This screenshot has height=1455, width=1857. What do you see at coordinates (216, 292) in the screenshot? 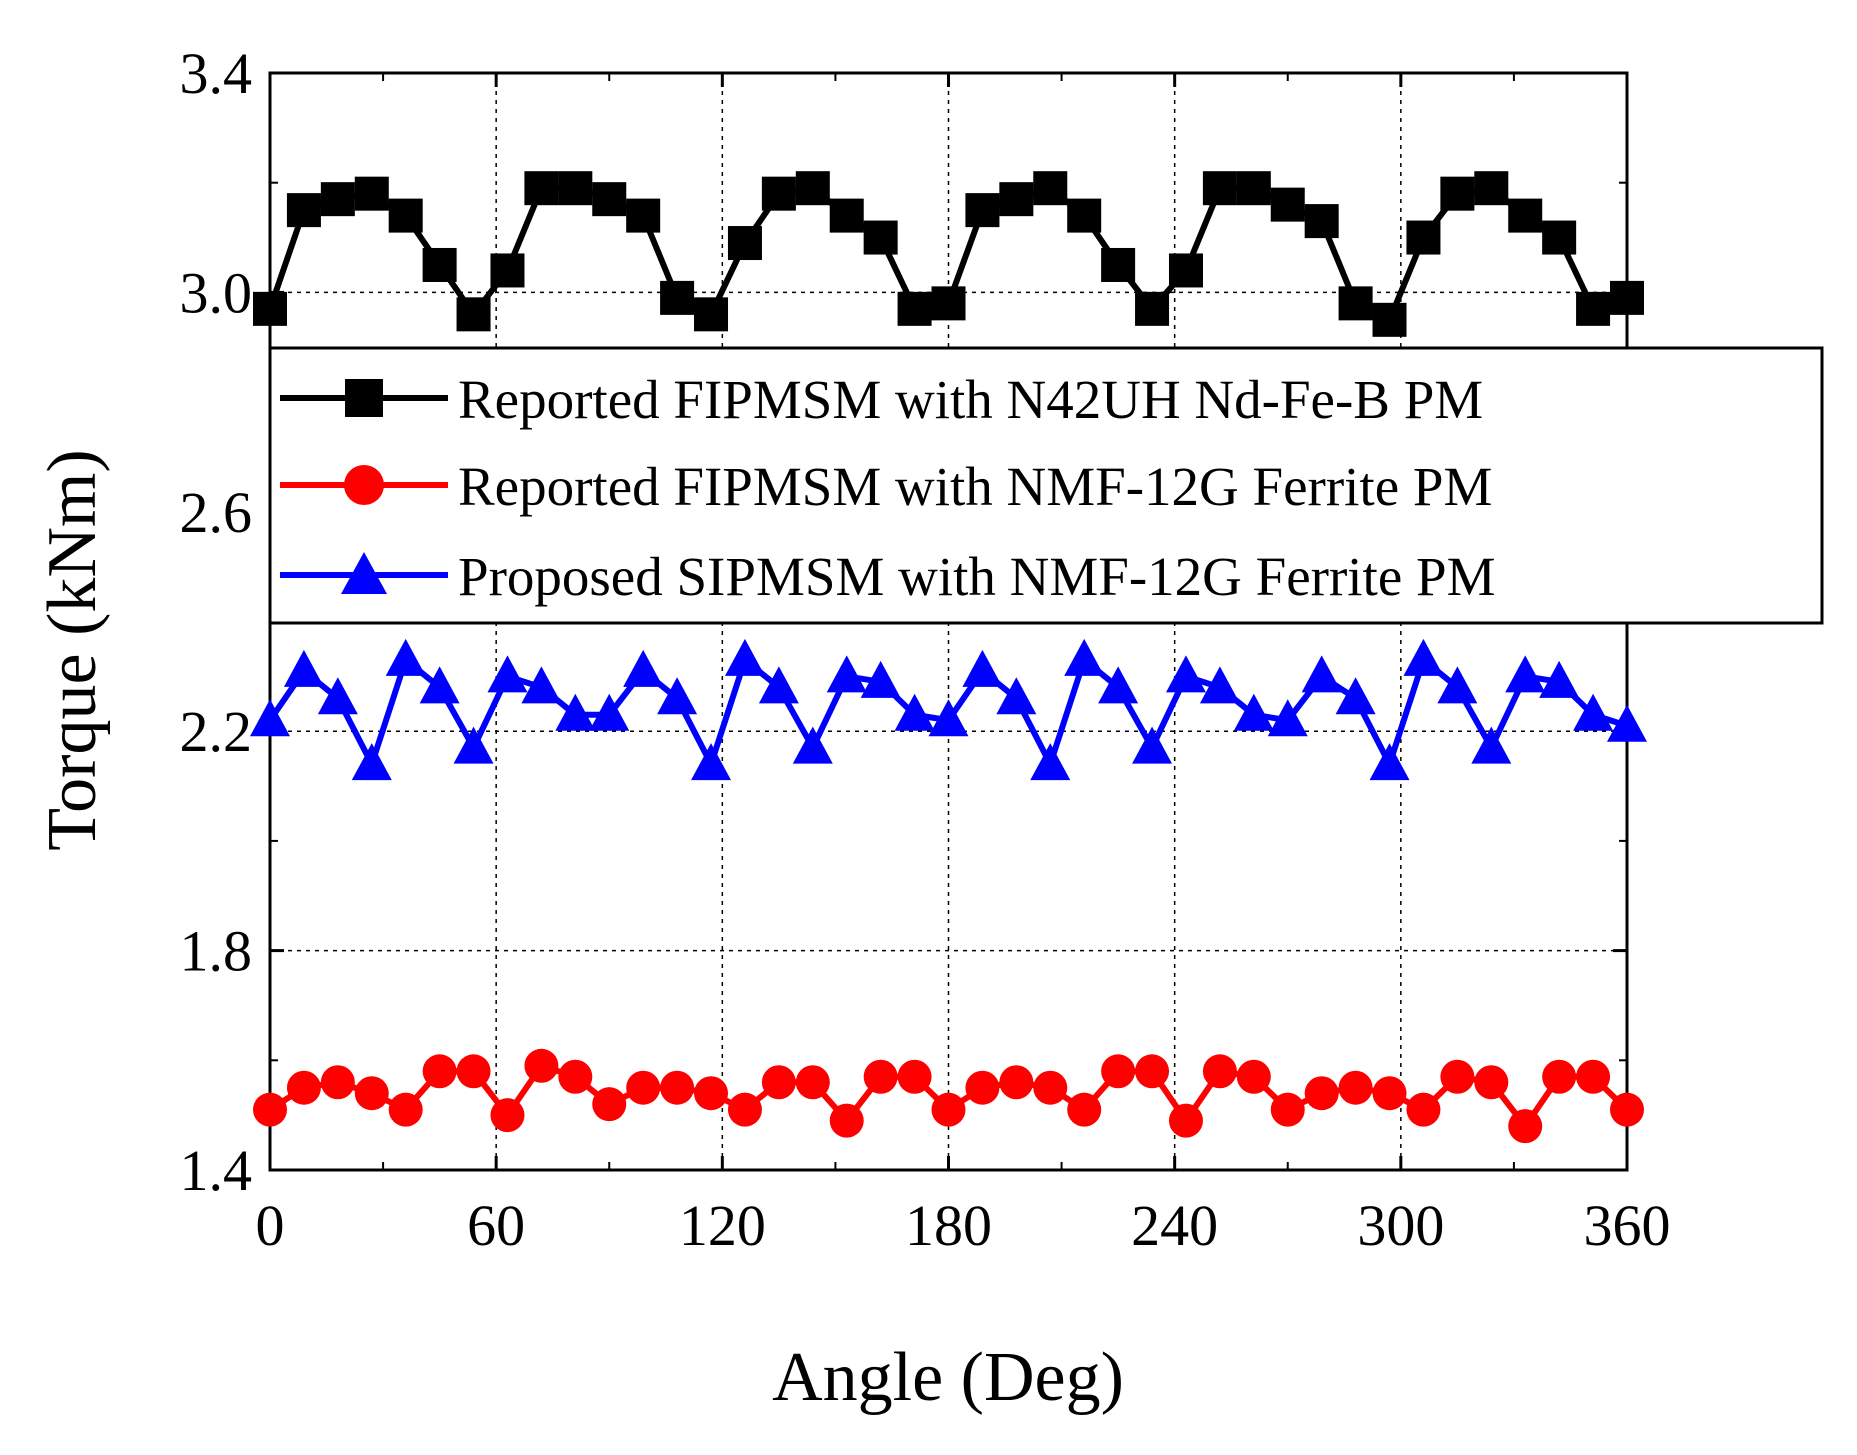
I see `y-tick-label: 3.0` at bounding box center [216, 292].